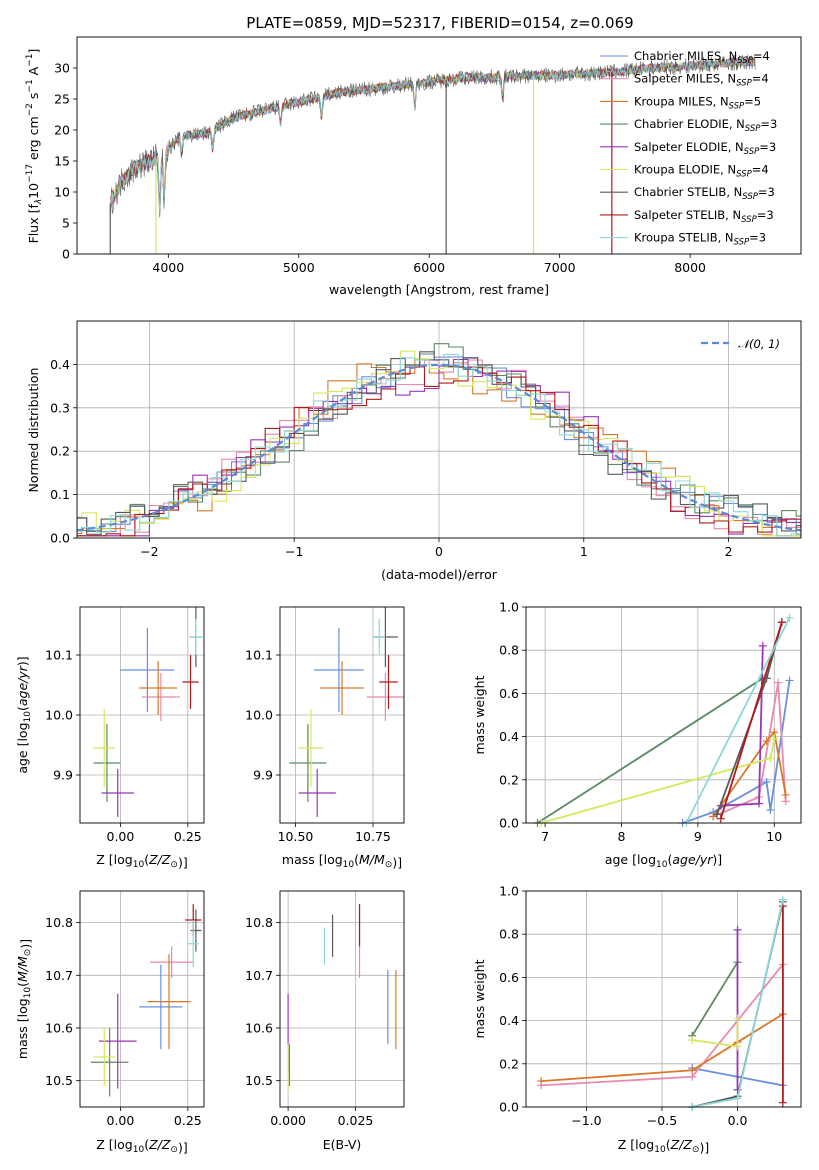 This screenshot has width=819, height=1170. I want to click on weight_vs_Z-frame, so click(663, 999).